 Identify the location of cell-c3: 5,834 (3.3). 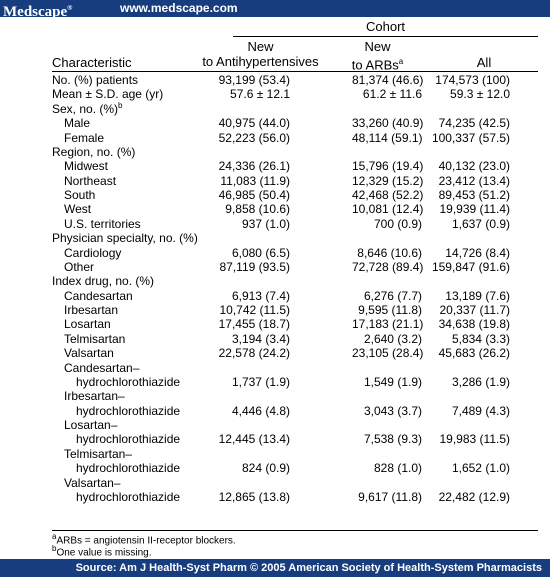
(480, 338).